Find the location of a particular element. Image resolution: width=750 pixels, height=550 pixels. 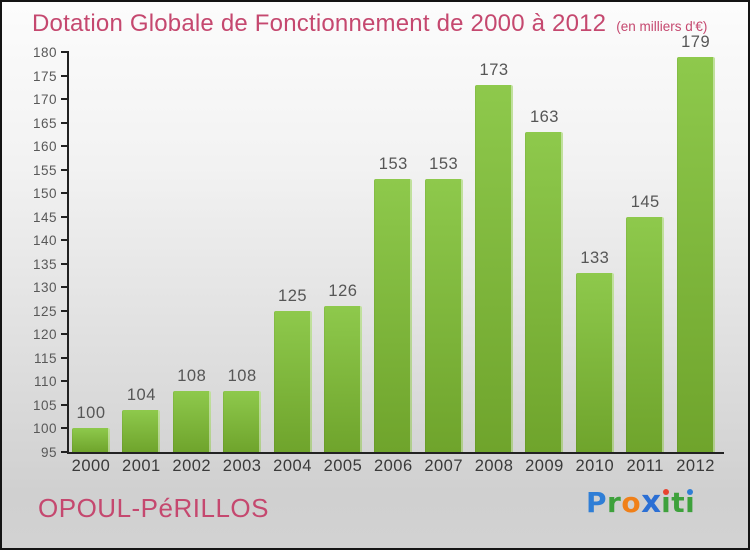

y-axis-tick-label: 160 is located at coordinates (44, 147).